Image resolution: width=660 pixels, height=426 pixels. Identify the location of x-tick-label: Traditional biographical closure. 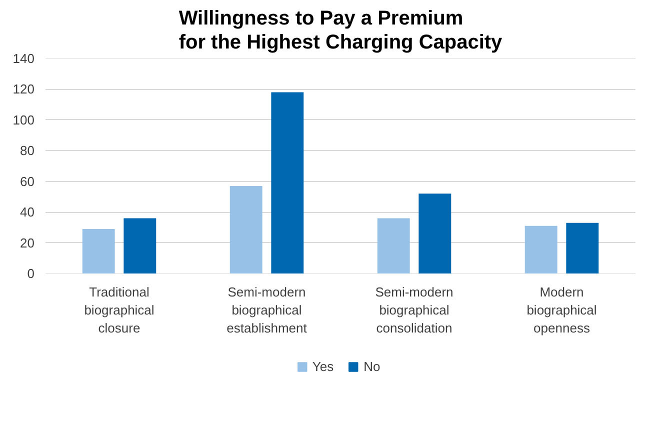
(119, 310).